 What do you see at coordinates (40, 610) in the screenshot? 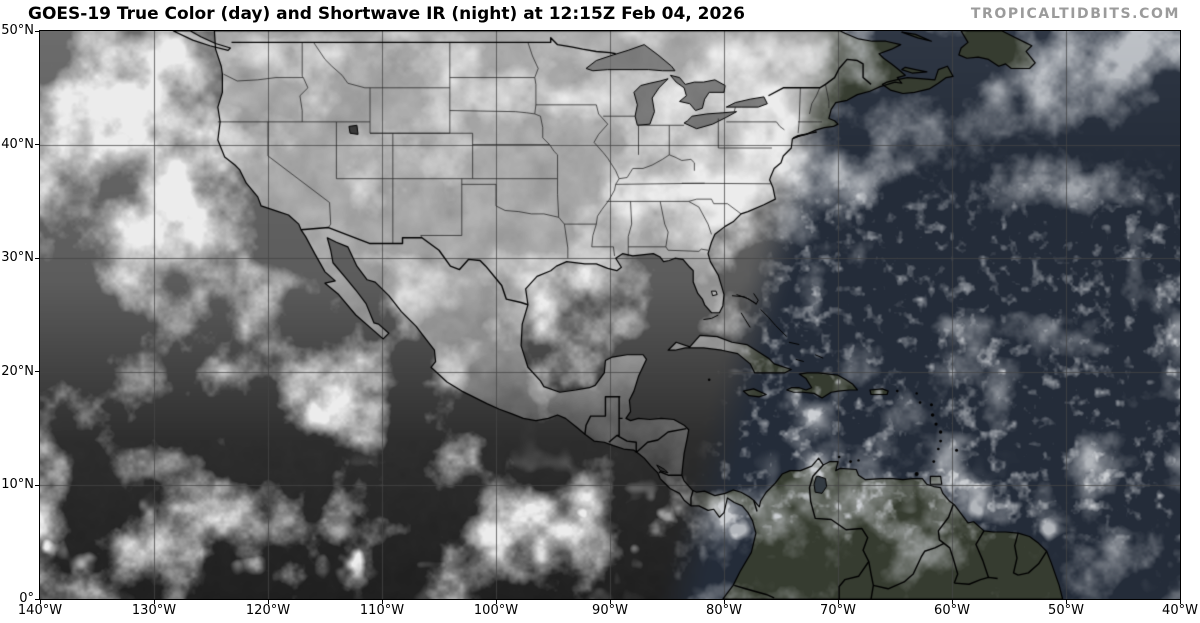
I see `x-tick-label: 140°W` at bounding box center [40, 610].